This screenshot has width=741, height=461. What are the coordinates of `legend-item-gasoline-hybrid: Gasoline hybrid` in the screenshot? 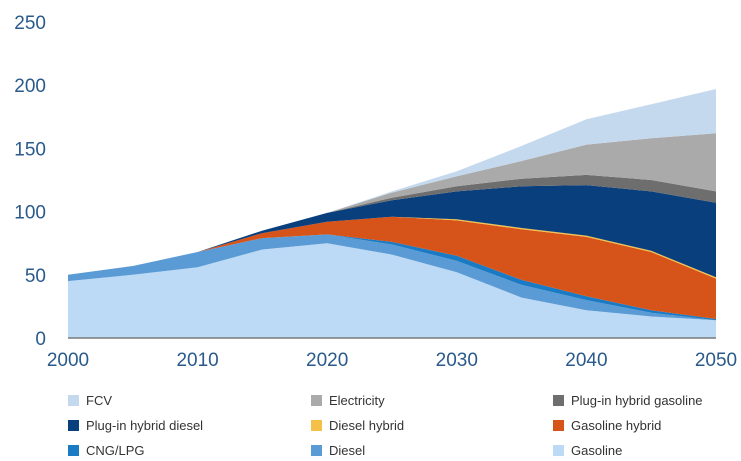 It's located at (607, 425).